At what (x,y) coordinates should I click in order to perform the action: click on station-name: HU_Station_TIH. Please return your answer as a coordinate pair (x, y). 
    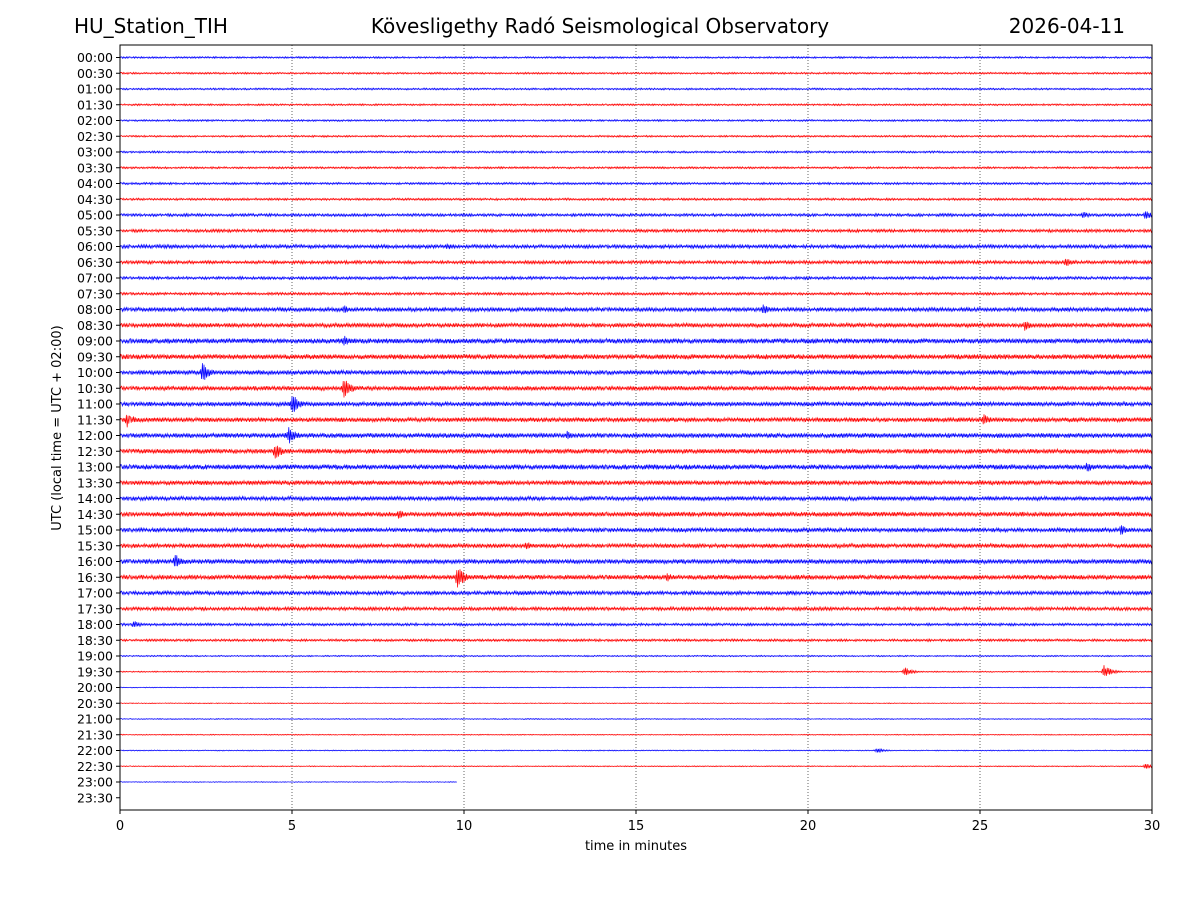
    Looking at the image, I should click on (151, 26).